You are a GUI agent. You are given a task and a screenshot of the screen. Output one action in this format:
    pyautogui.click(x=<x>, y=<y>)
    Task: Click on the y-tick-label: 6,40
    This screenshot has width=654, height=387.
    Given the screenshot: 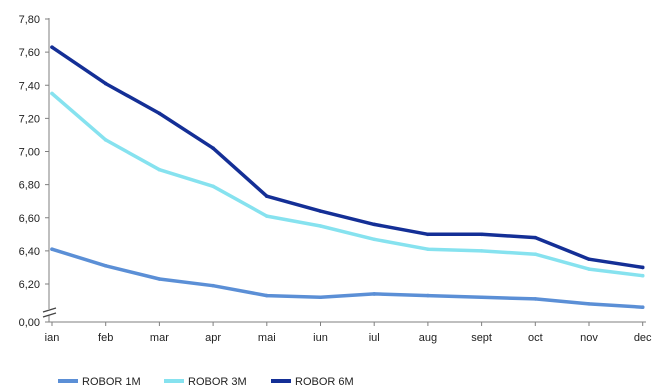 What is the action you would take?
    pyautogui.click(x=29, y=252)
    